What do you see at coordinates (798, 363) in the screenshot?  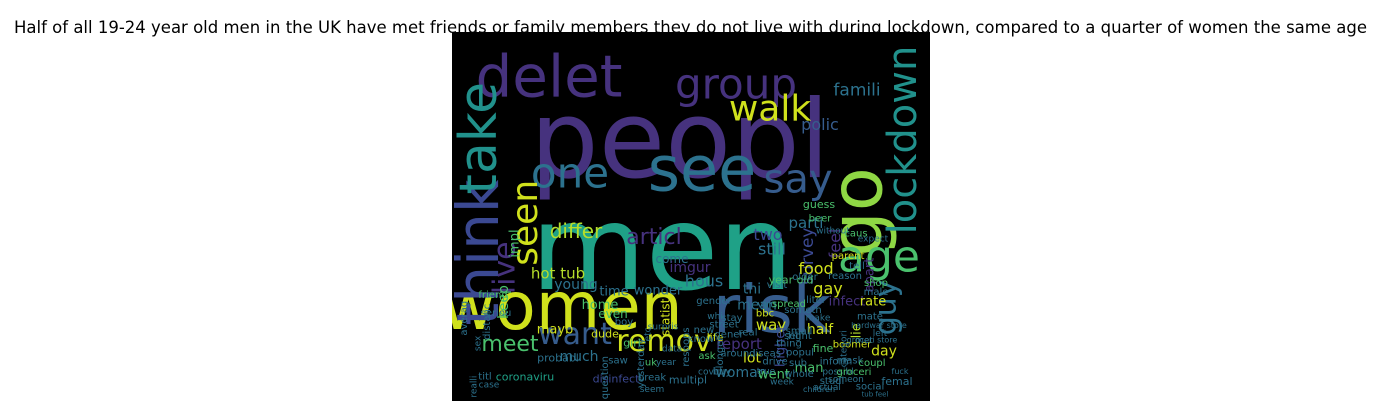 I see `word-sub: sub` at bounding box center [798, 363].